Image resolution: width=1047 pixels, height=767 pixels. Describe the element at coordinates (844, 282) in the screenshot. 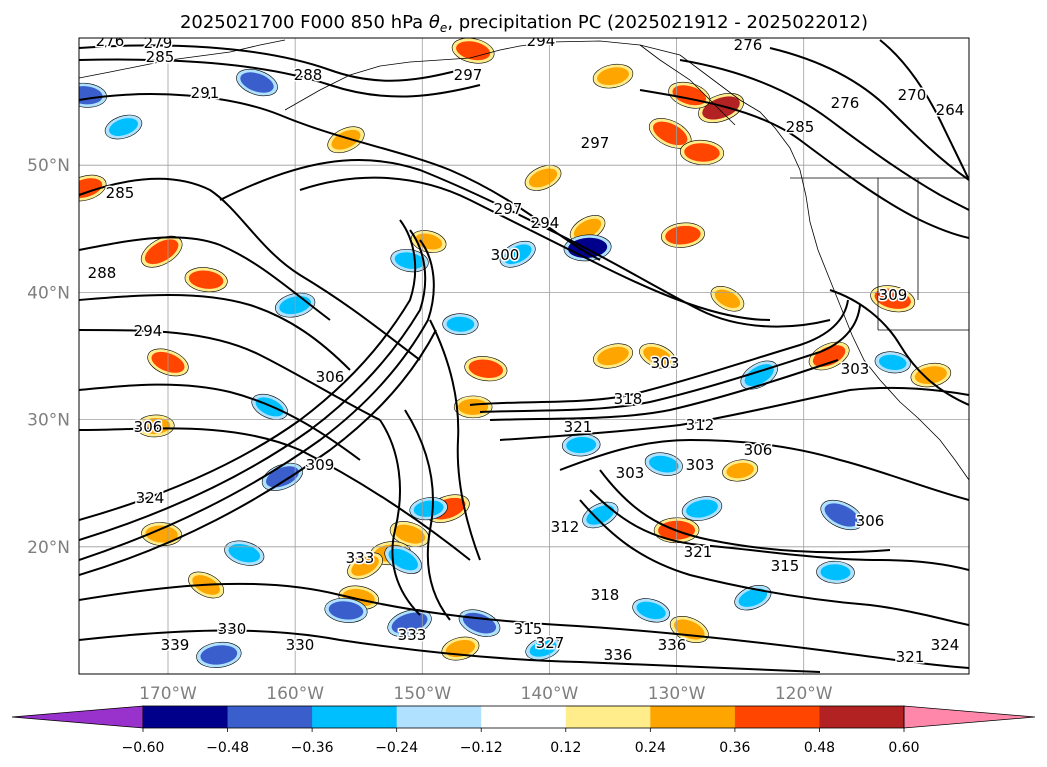

I see `coastline-british-columbia` at that location.